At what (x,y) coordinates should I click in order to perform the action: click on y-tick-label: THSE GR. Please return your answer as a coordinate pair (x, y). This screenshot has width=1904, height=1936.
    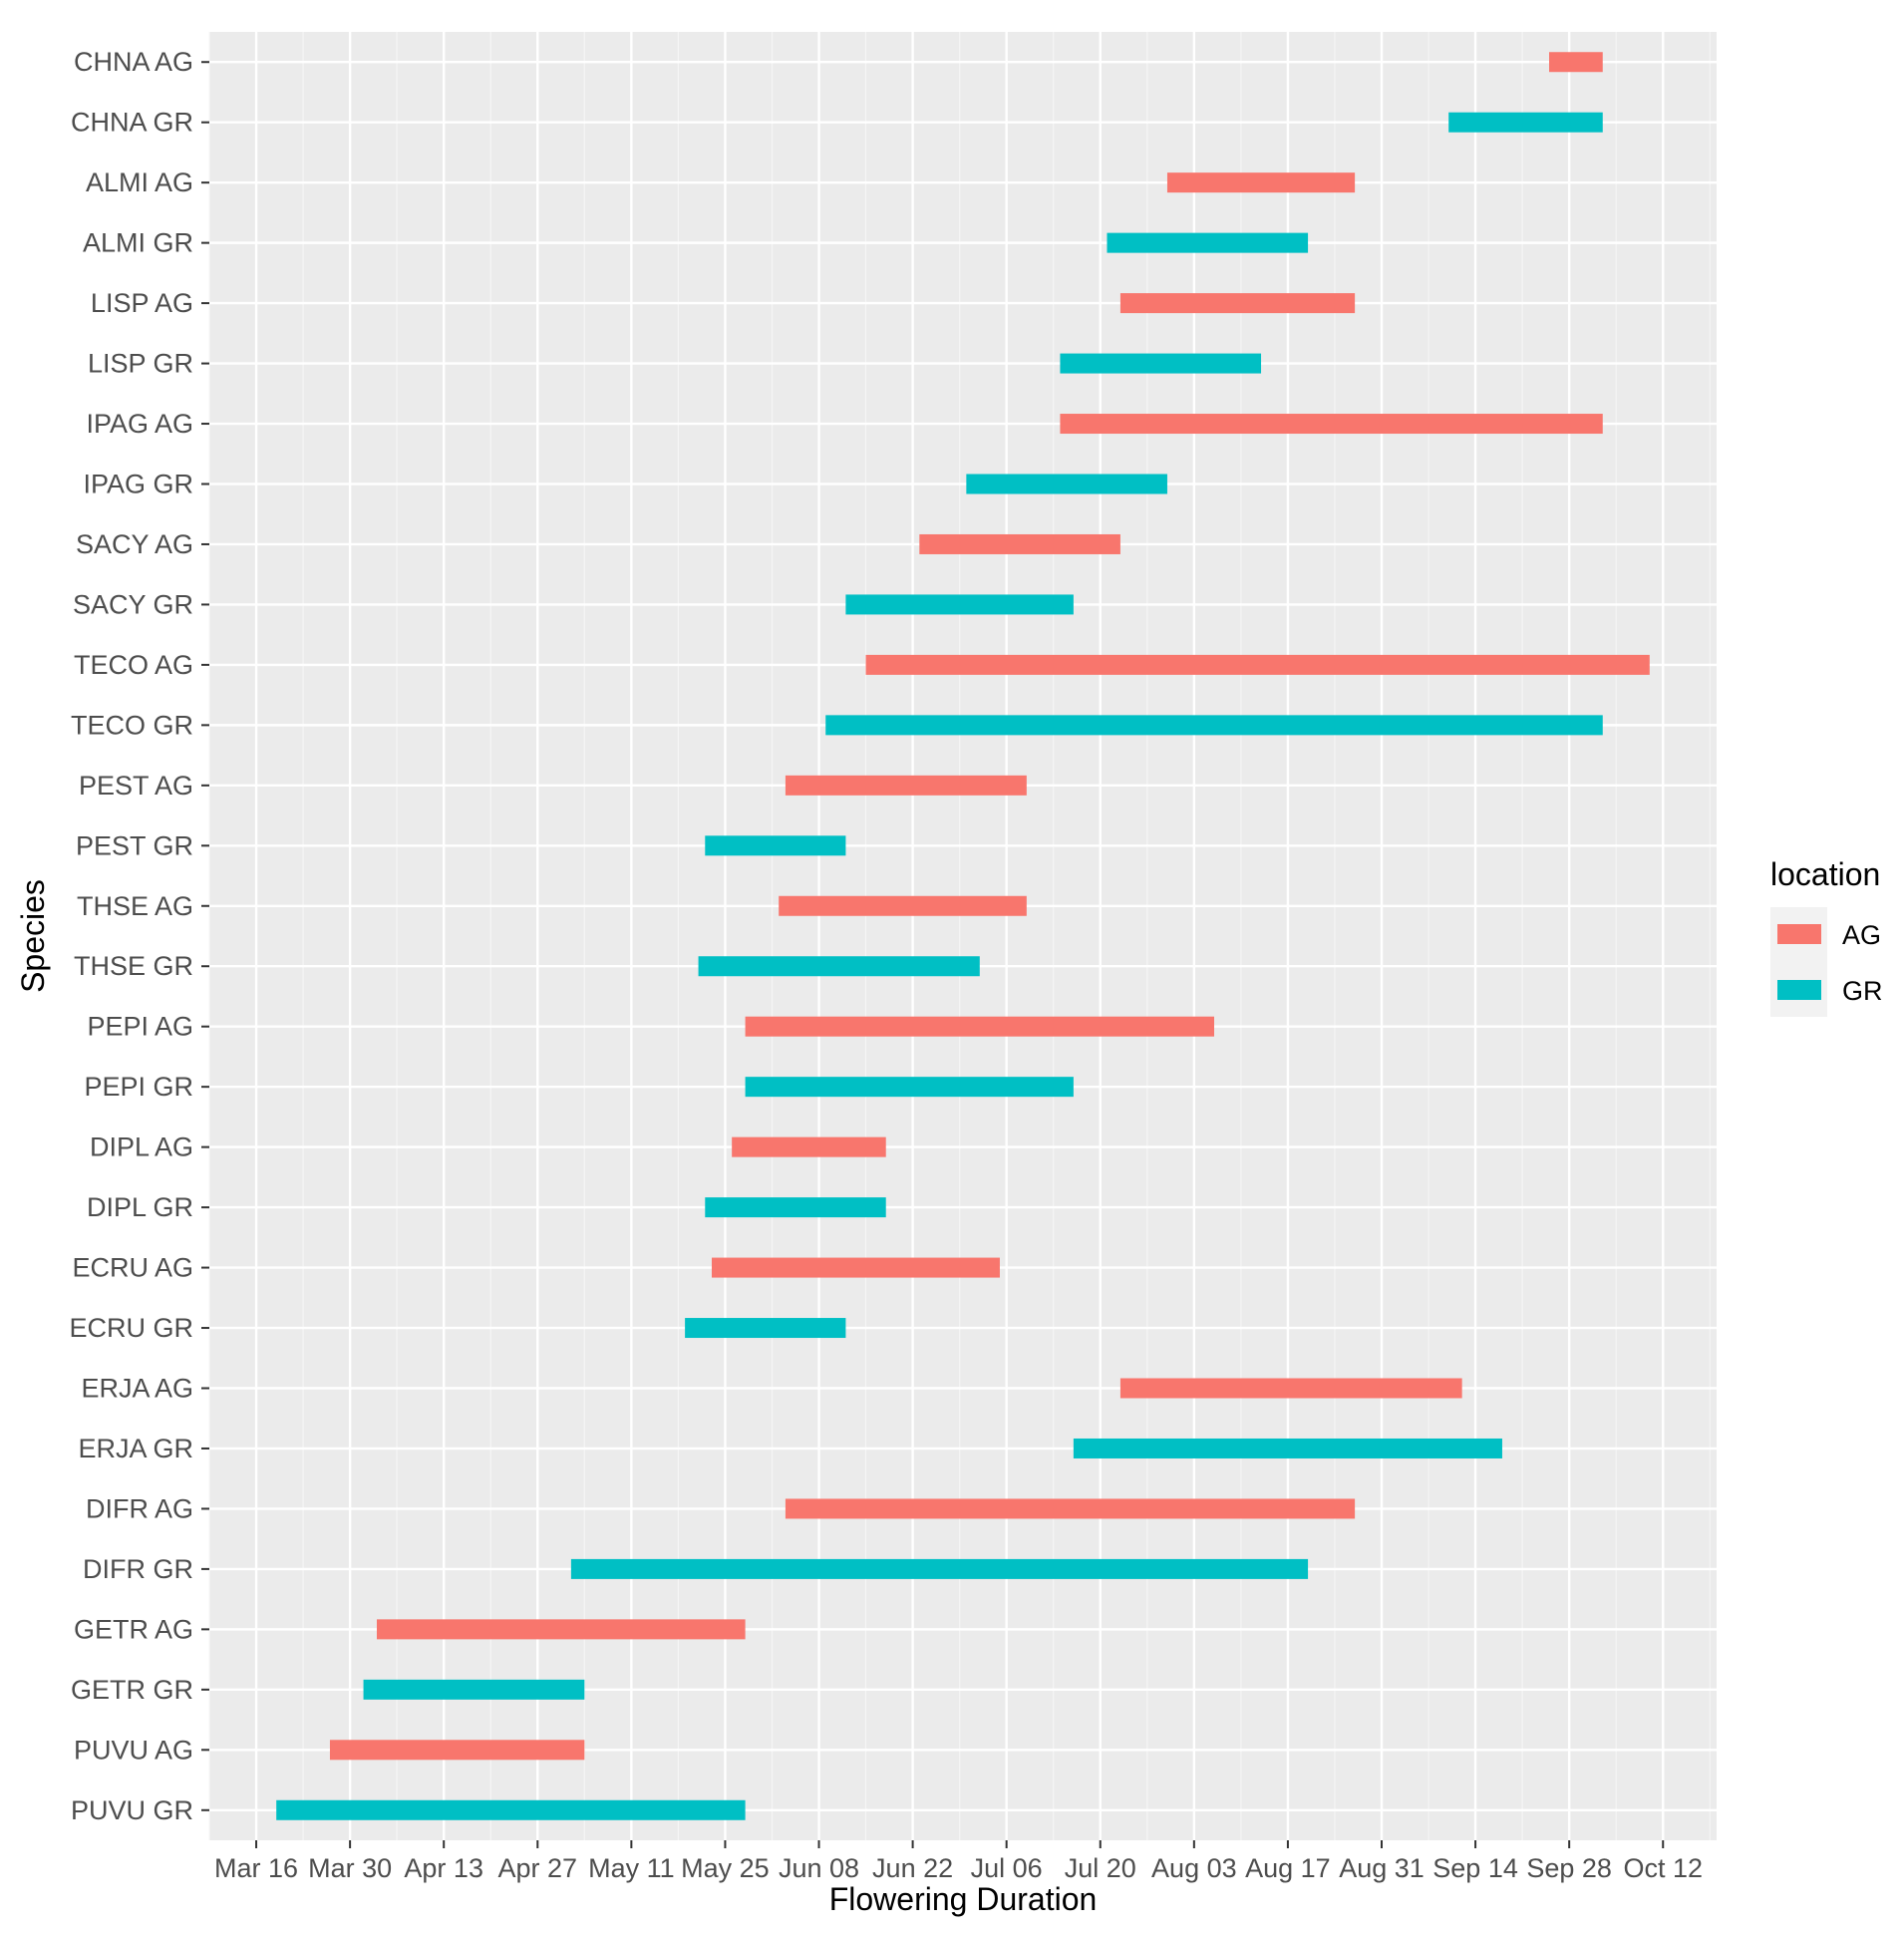
    Looking at the image, I should click on (133, 966).